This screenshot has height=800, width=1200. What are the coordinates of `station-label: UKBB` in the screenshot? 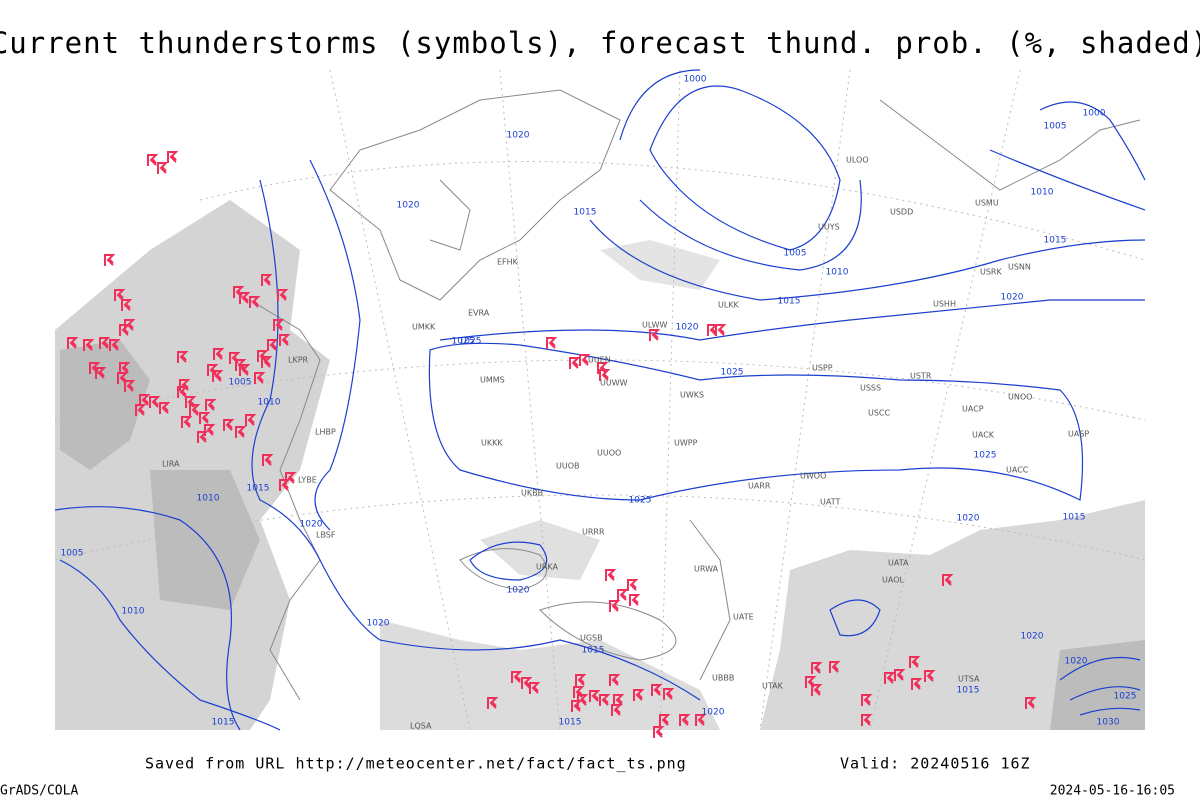 It's located at (532, 493).